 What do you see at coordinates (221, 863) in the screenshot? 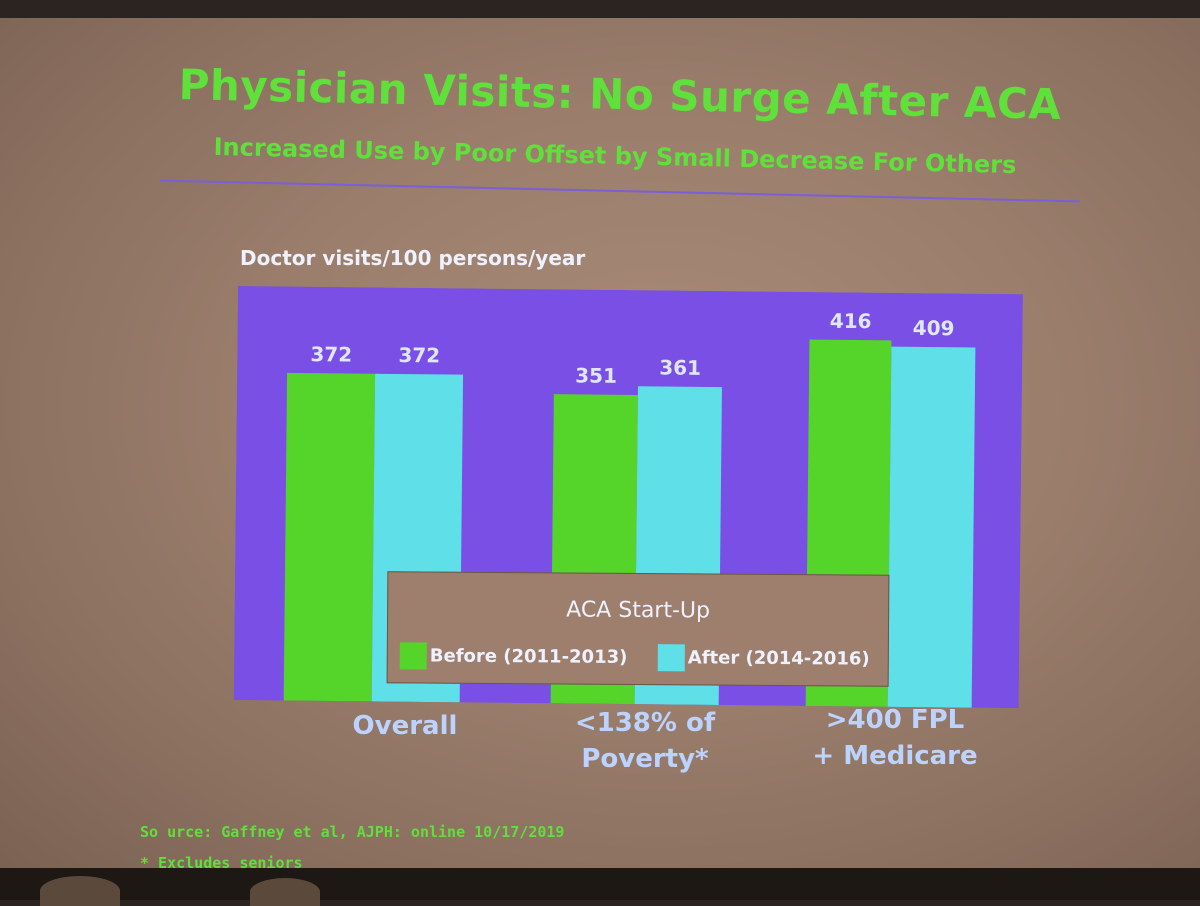
I see `footnote: * Excludes seniors` at bounding box center [221, 863].